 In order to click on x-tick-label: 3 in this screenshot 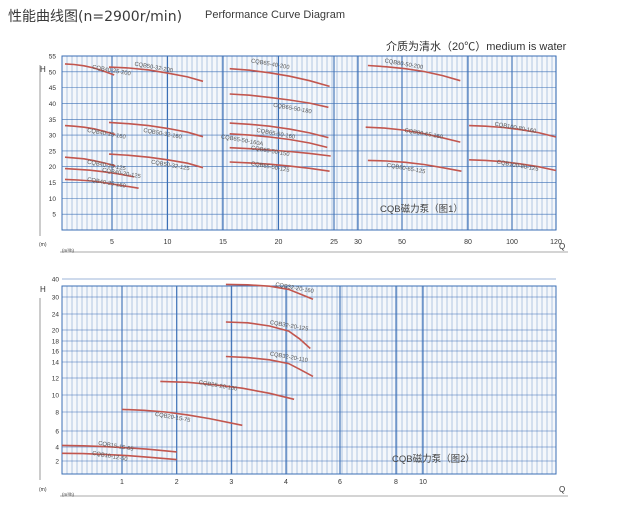, I will do `click(231, 482)`.